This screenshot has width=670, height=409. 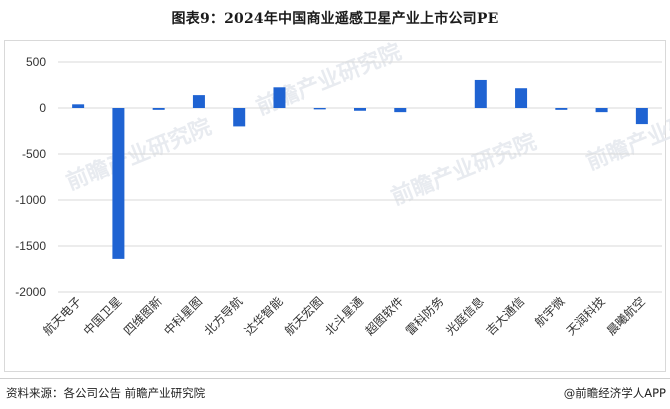 What do you see at coordinates (30, 200) in the screenshot?
I see `y-tick-label: -1000` at bounding box center [30, 200].